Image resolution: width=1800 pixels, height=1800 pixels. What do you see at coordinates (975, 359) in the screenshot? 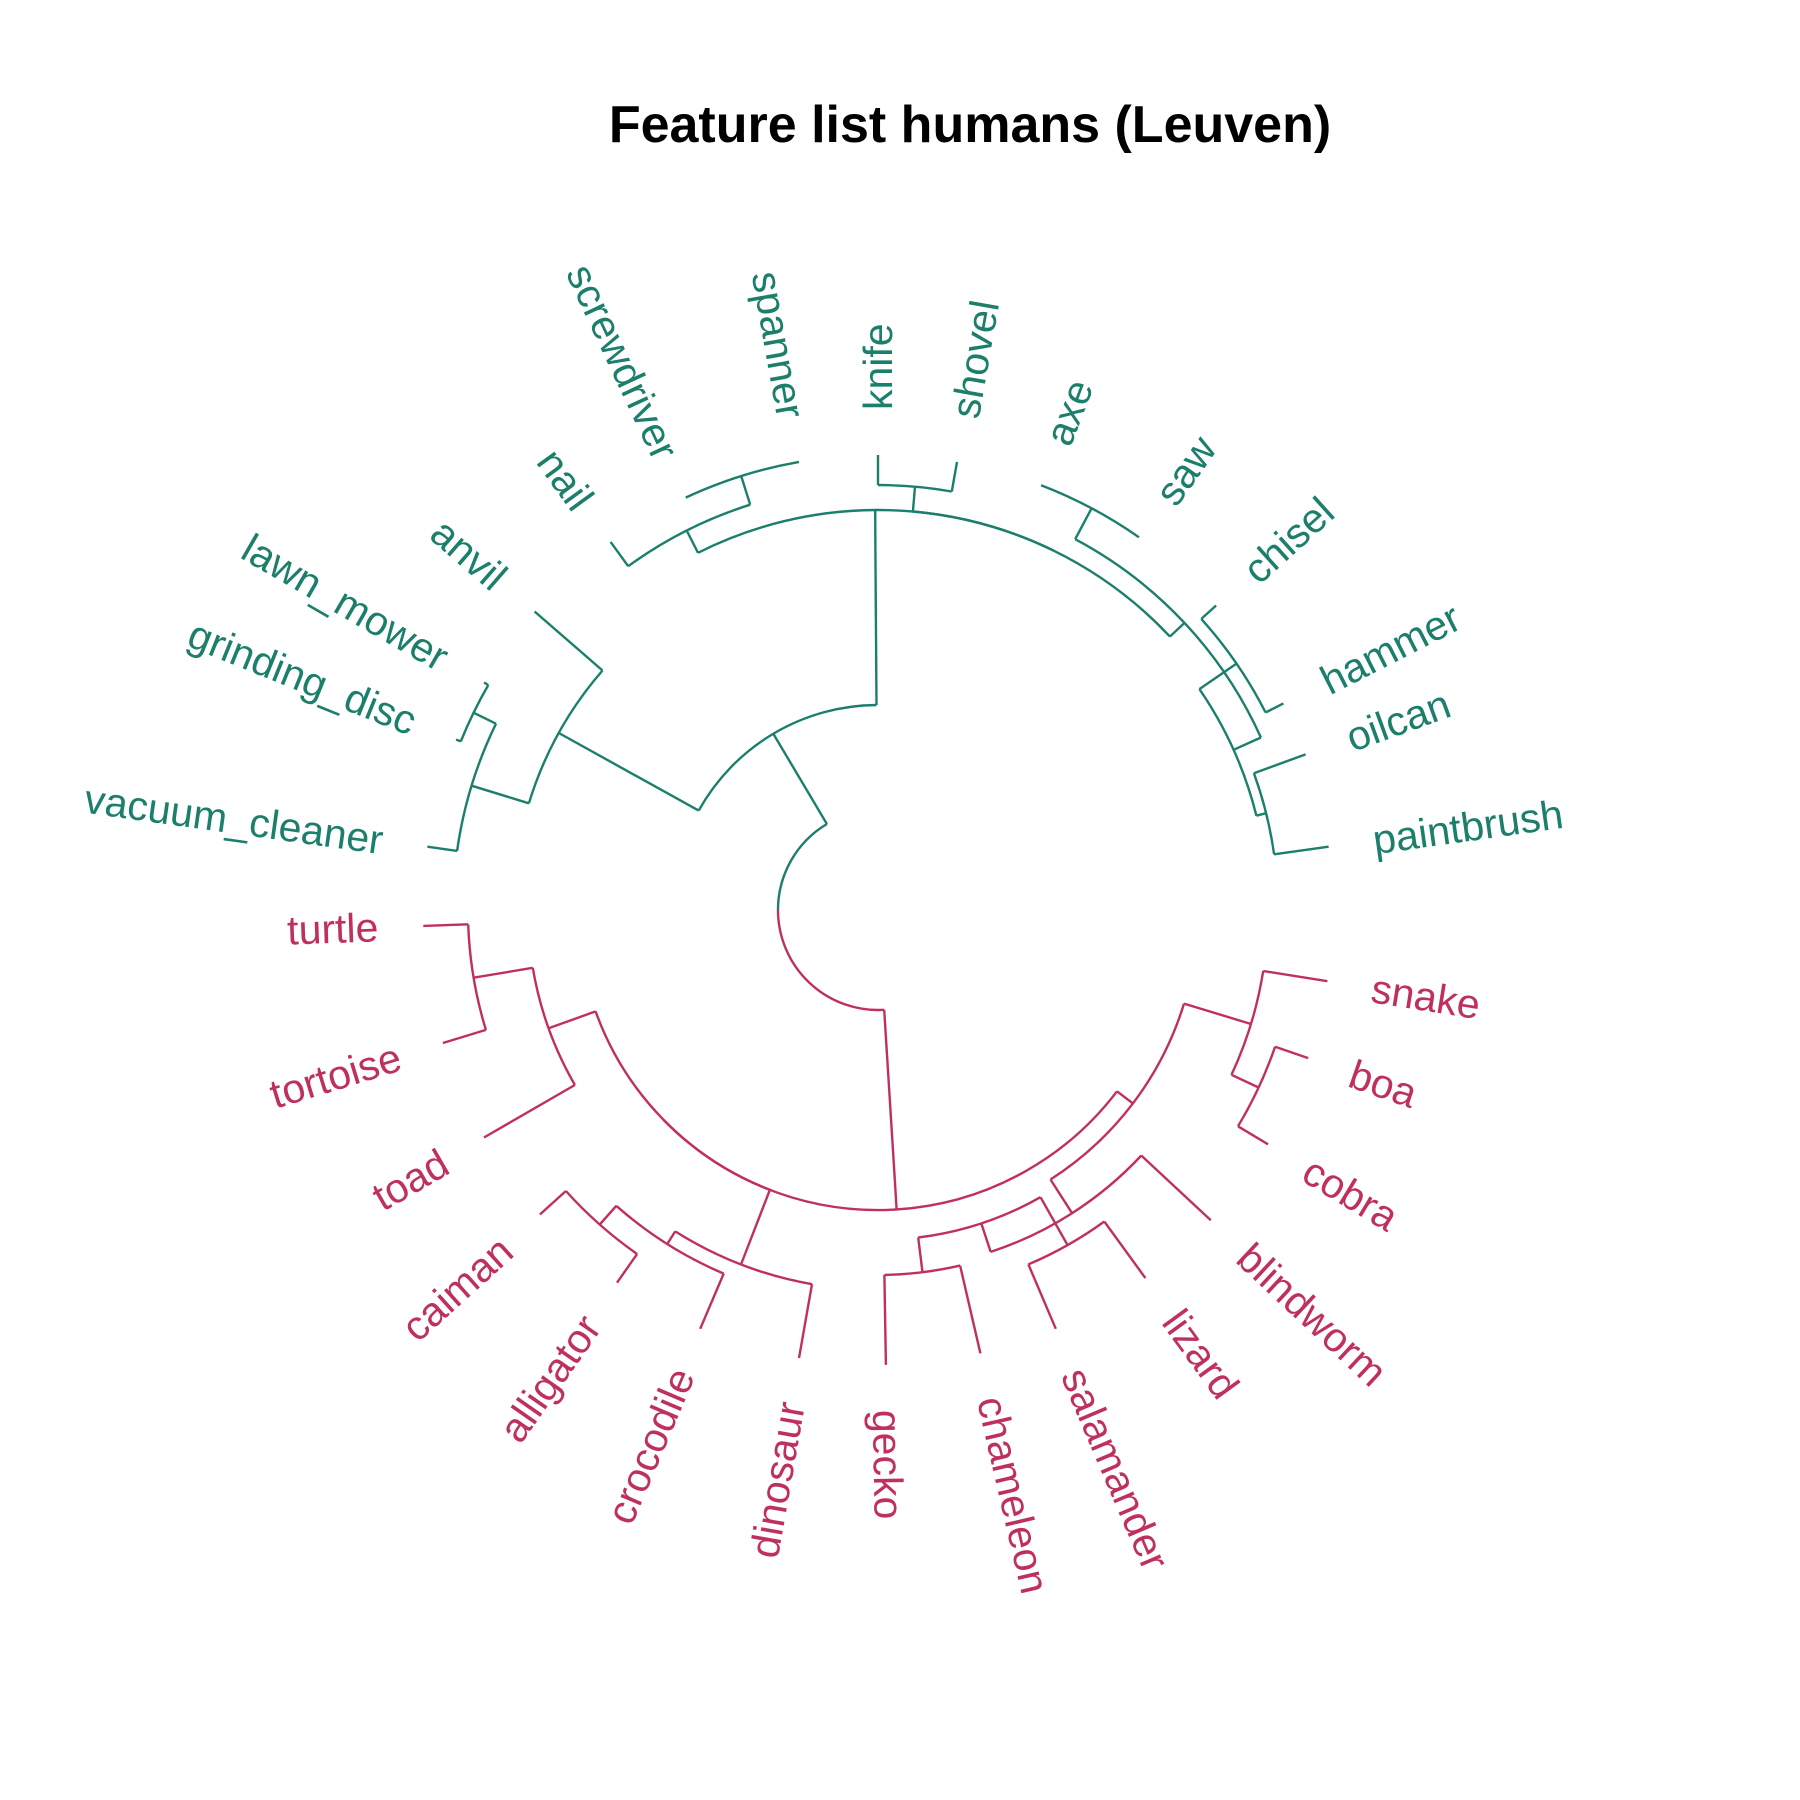
I see `leaf-label-shovel: shovel` at bounding box center [975, 359].